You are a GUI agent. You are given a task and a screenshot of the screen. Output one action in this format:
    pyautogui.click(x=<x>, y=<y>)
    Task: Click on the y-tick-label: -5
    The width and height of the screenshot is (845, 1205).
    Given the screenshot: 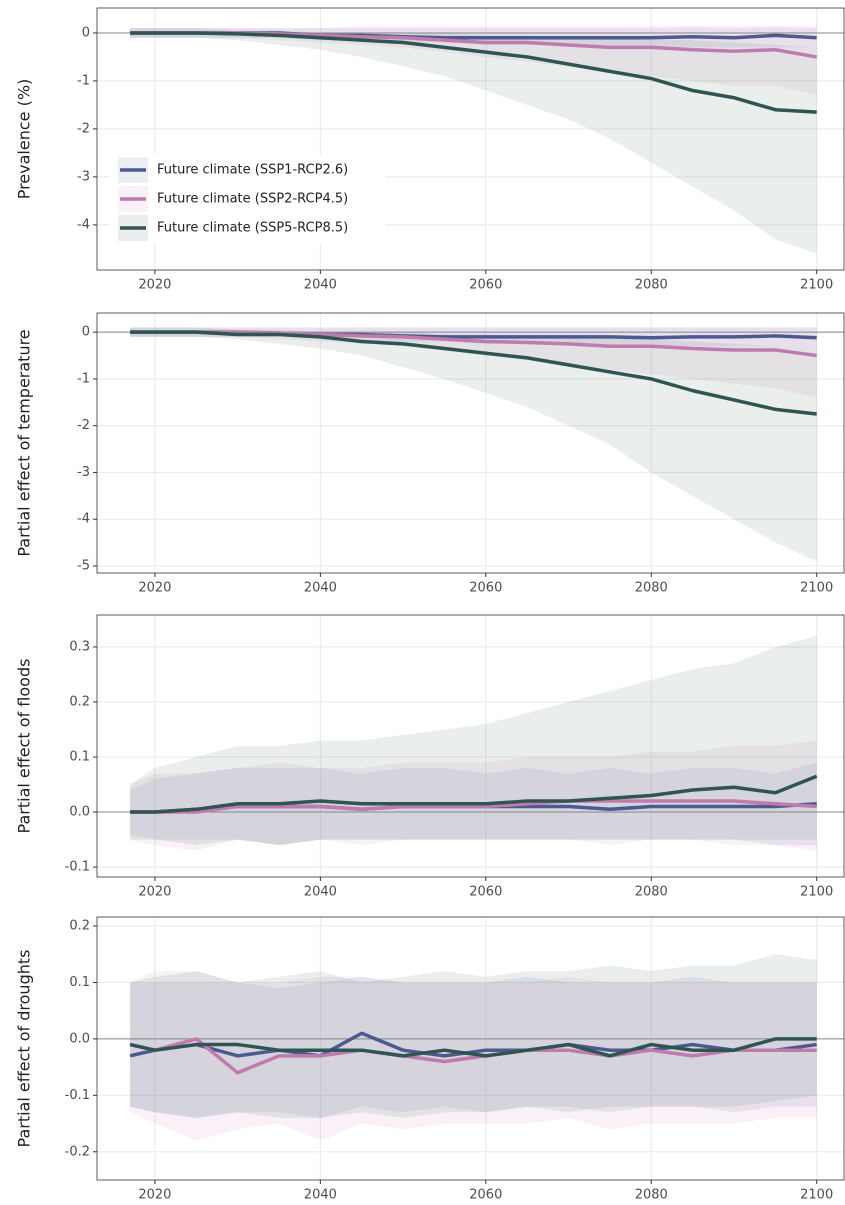 What is the action you would take?
    pyautogui.click(x=83, y=565)
    